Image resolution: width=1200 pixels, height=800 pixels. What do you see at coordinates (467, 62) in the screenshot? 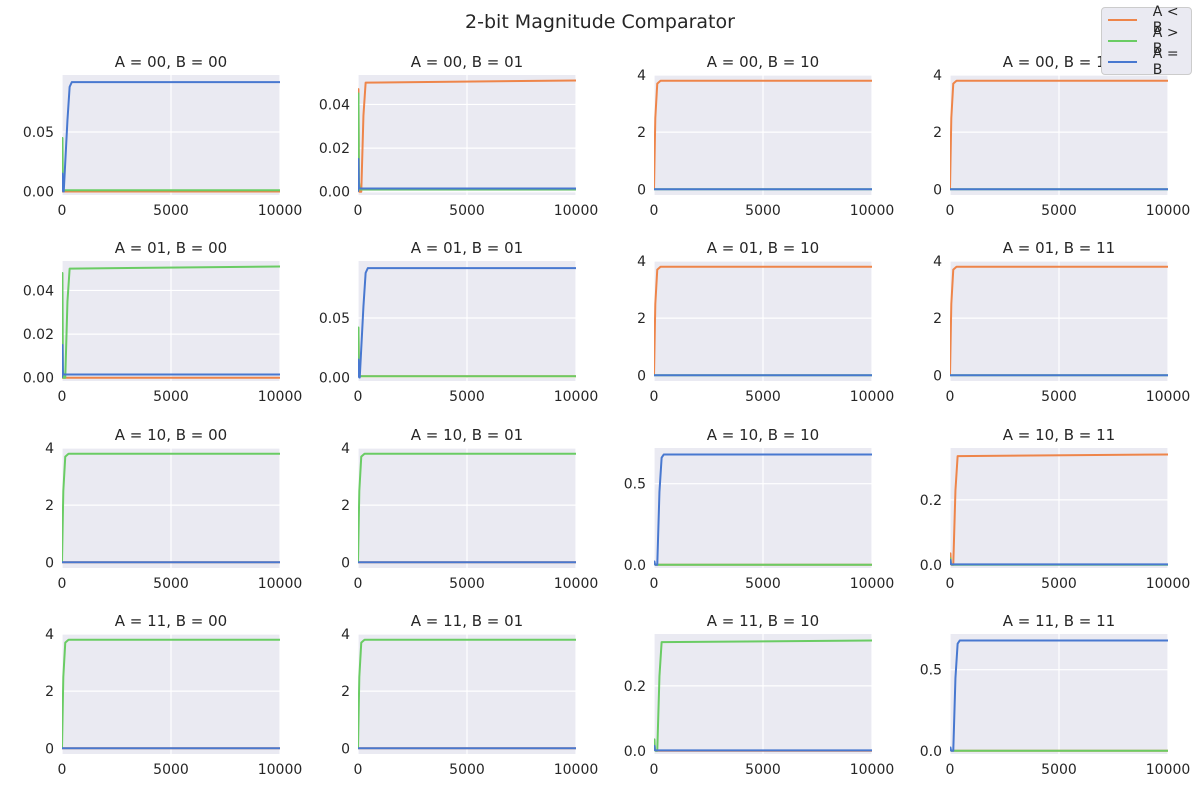
I see `subplot-title: A = 00, B = 01` at bounding box center [467, 62].